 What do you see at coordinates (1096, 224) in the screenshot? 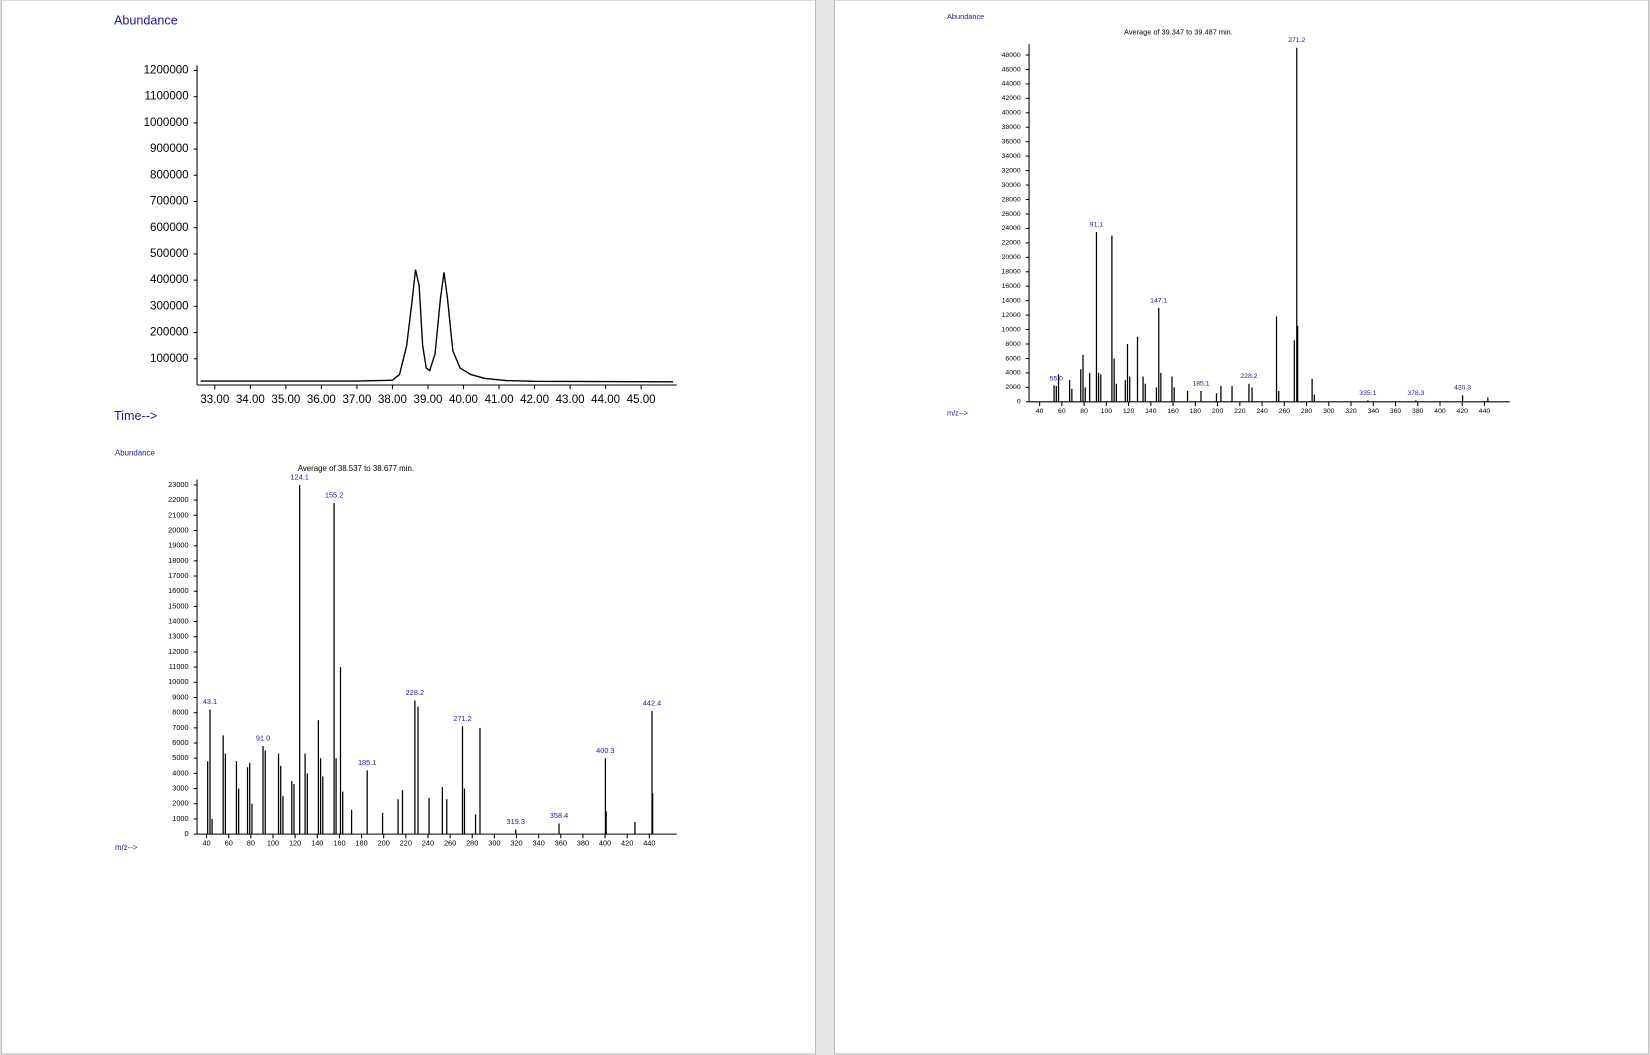
I see `peak-label: 91.1` at bounding box center [1096, 224].